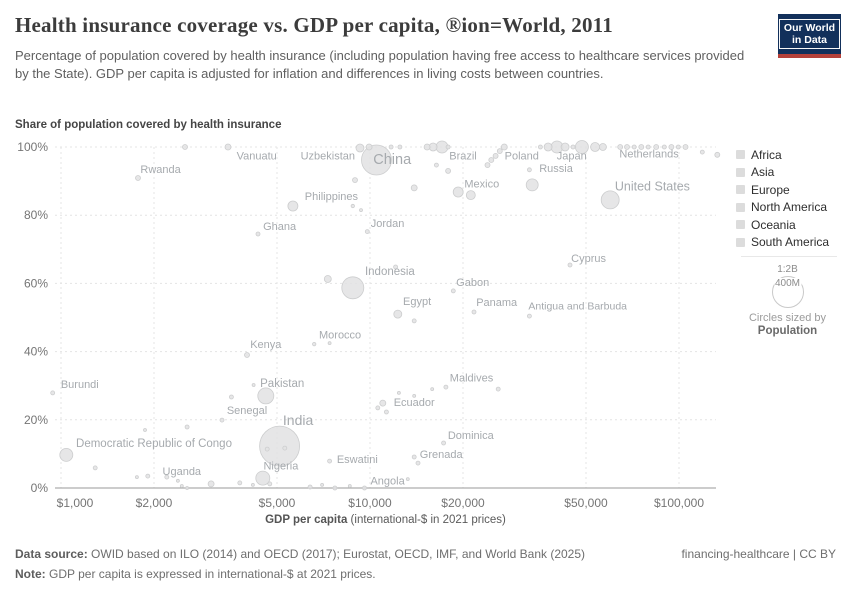 Image resolution: width=850 pixels, height=600 pixels. I want to click on data-point-maldives, so click(446, 387).